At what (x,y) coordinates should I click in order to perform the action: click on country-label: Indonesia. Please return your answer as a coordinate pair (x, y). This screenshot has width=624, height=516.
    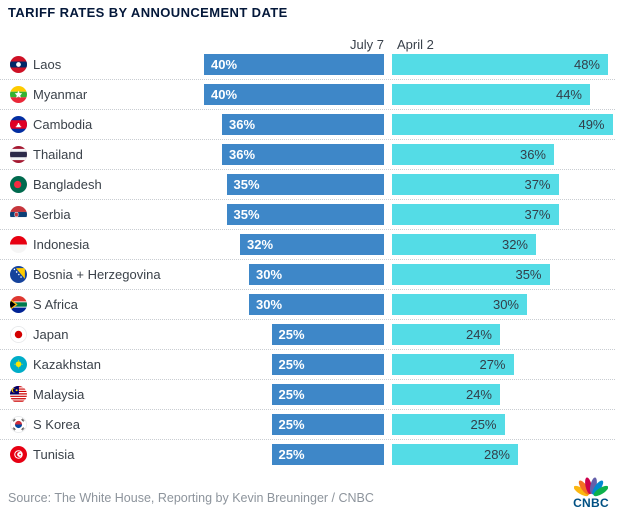
    Looking at the image, I should click on (61, 244).